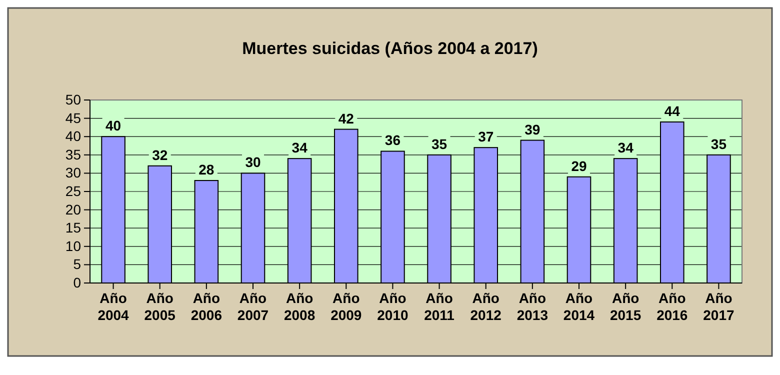 This screenshot has height=375, width=780. I want to click on x-tick-label: Año 2009, so click(346, 306).